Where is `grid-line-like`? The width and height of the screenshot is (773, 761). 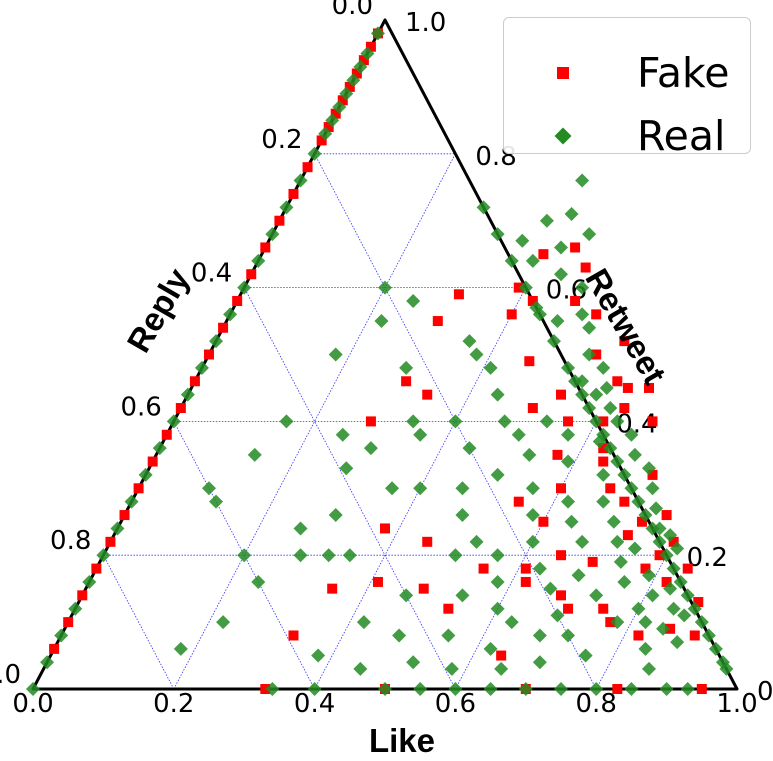
grid-line-like is located at coordinates (526, 555).